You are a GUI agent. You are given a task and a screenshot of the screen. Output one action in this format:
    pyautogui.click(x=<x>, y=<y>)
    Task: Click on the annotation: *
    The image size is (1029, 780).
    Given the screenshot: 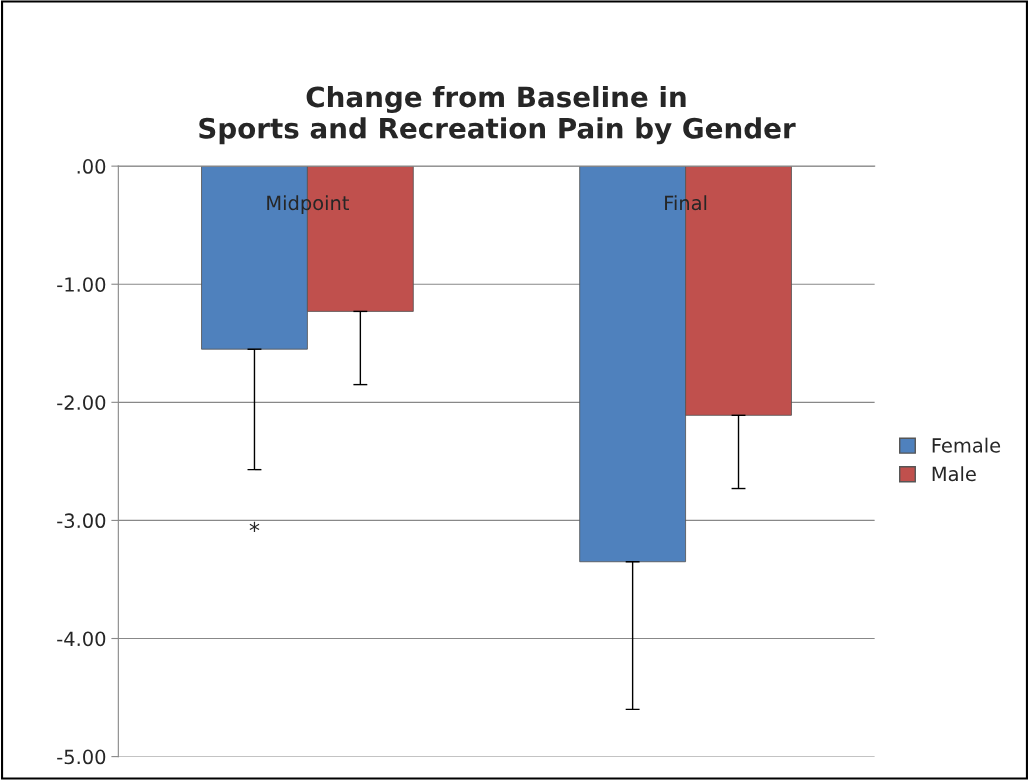 What is the action you would take?
    pyautogui.click(x=254, y=526)
    